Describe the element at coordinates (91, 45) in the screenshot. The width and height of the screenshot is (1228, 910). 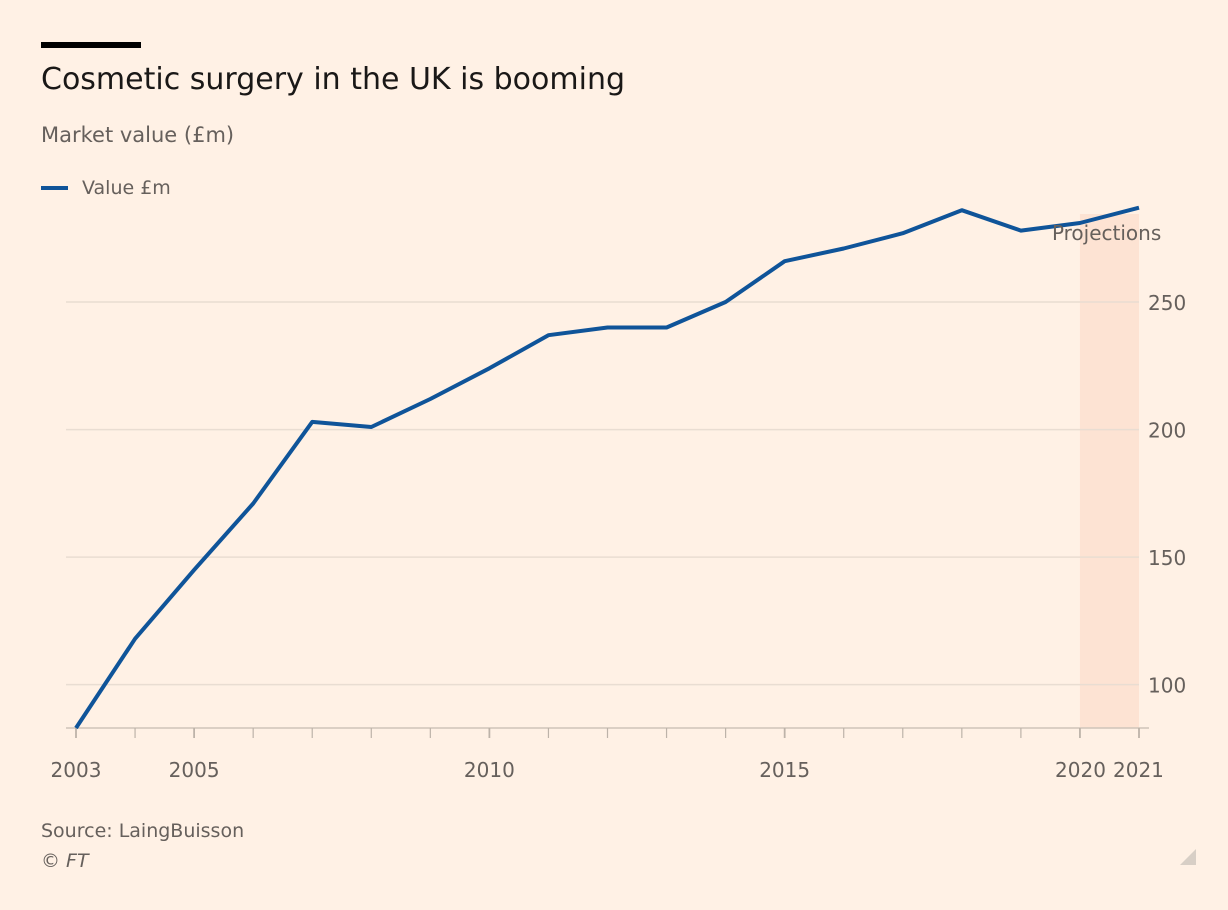
I see `title-accent-bar` at that location.